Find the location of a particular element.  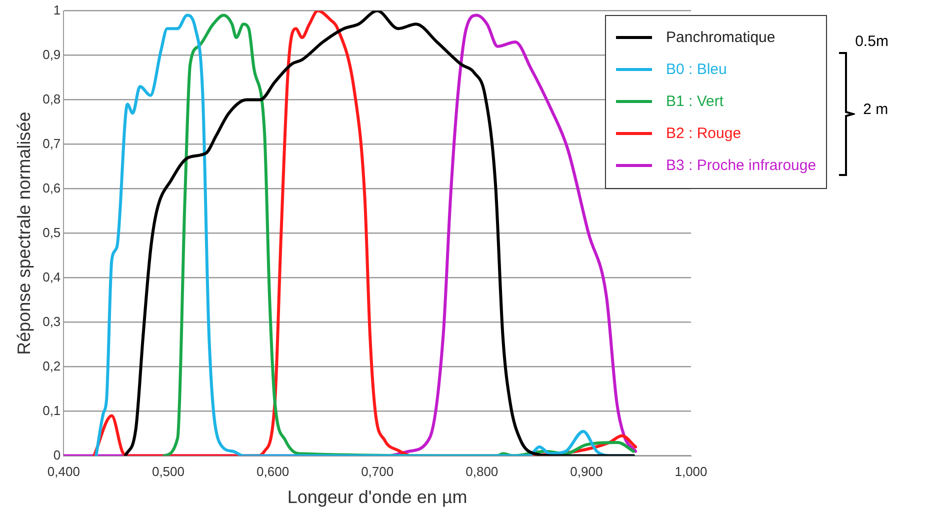

y-tick-label: 0,9 is located at coordinates (51, 54).